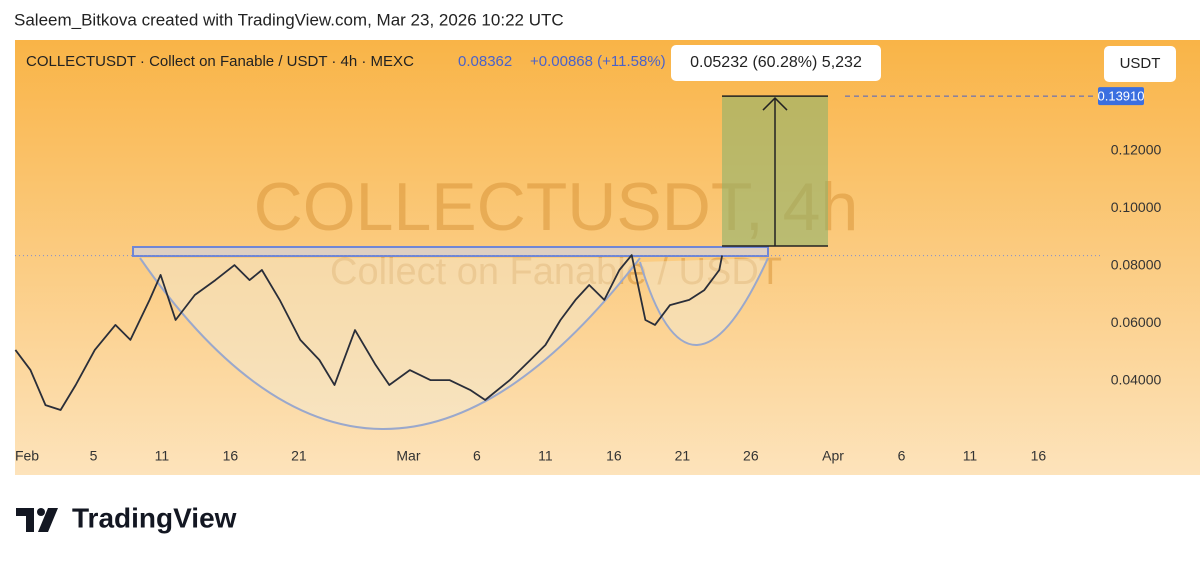 This screenshot has width=1200, height=563. I want to click on x-tick-label: 5, so click(94, 456).